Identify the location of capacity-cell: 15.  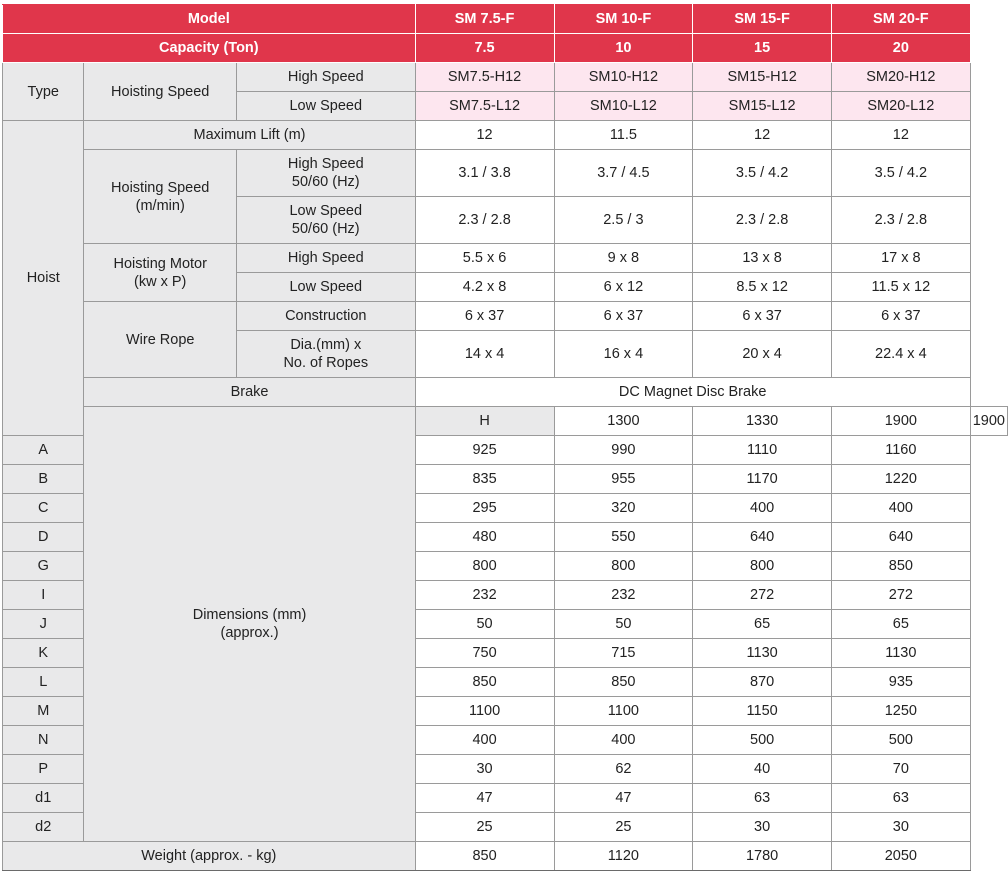
(762, 48).